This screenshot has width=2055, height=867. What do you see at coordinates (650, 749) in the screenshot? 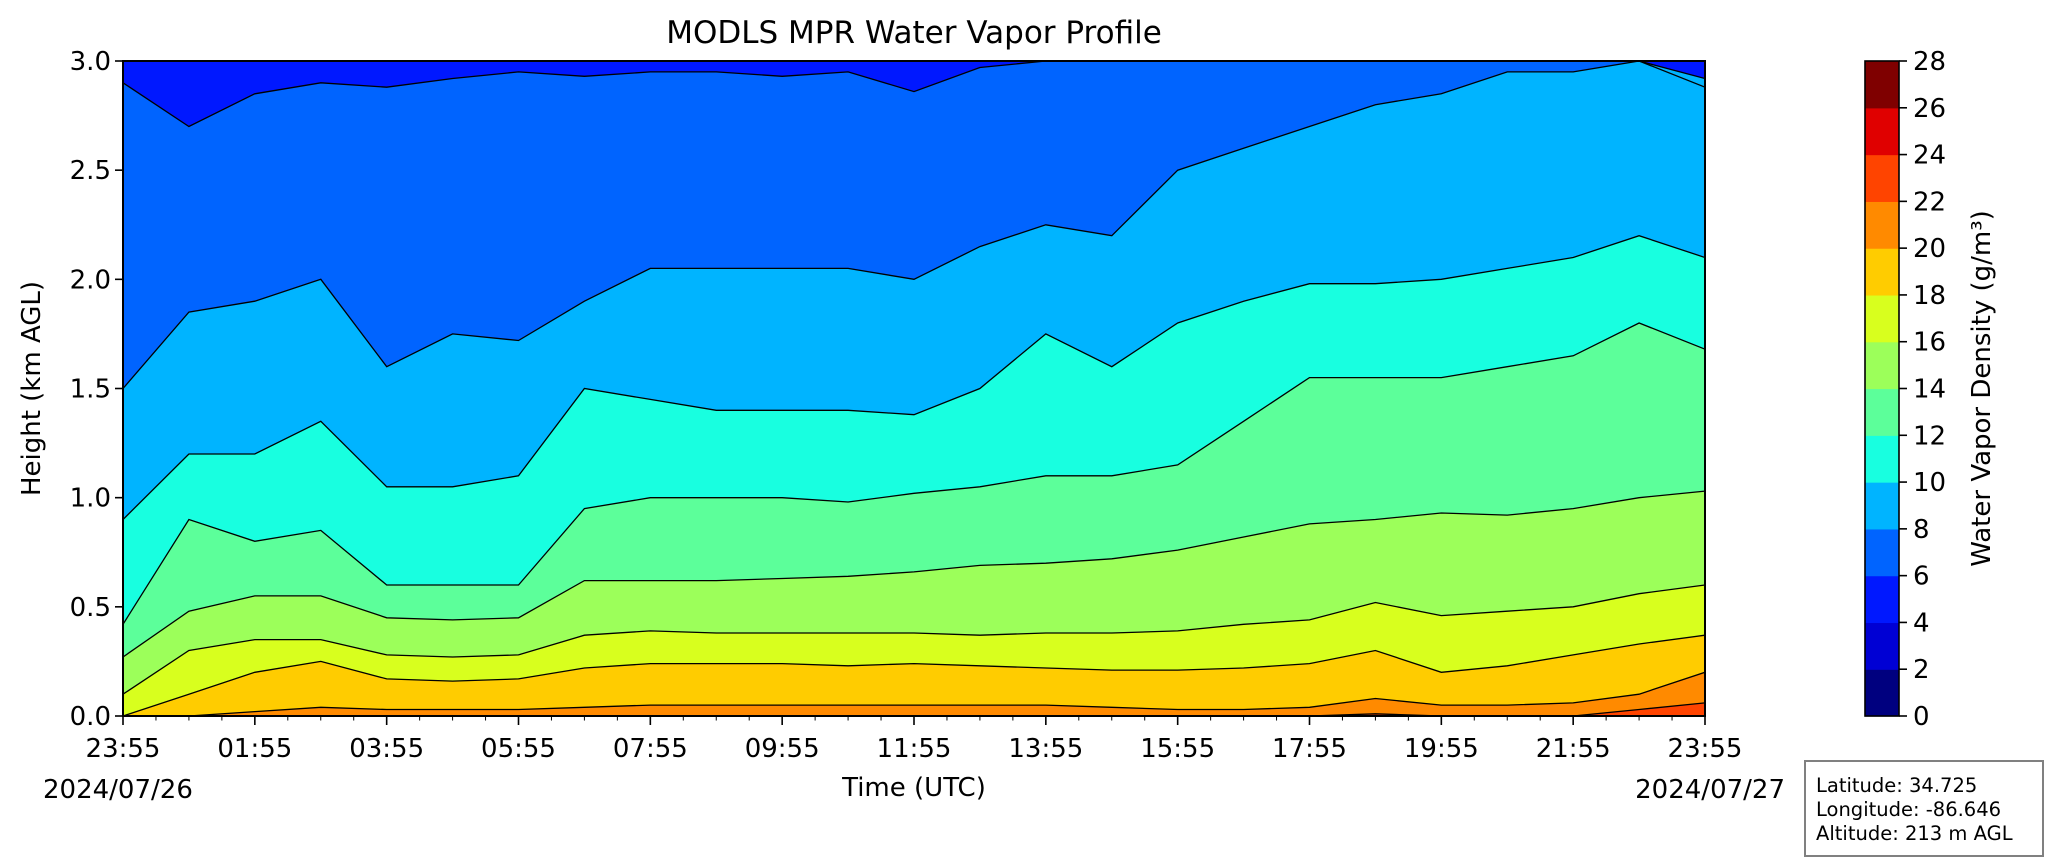
I see `x-tick-label: 07:55` at bounding box center [650, 749].